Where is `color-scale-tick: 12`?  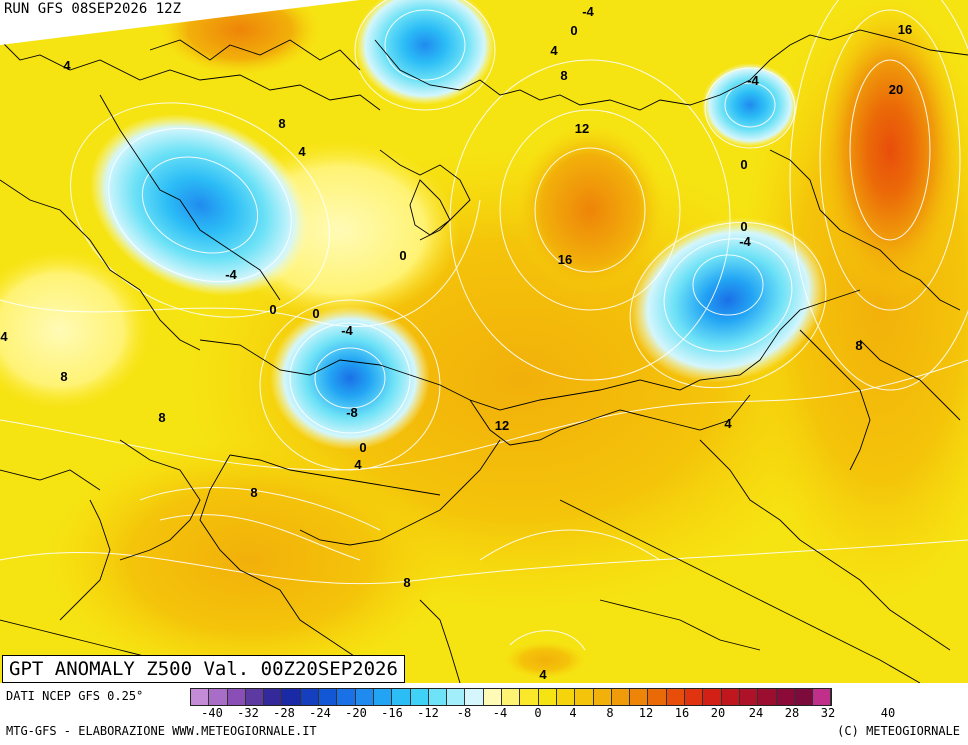 color-scale-tick: 12 is located at coordinates (646, 713).